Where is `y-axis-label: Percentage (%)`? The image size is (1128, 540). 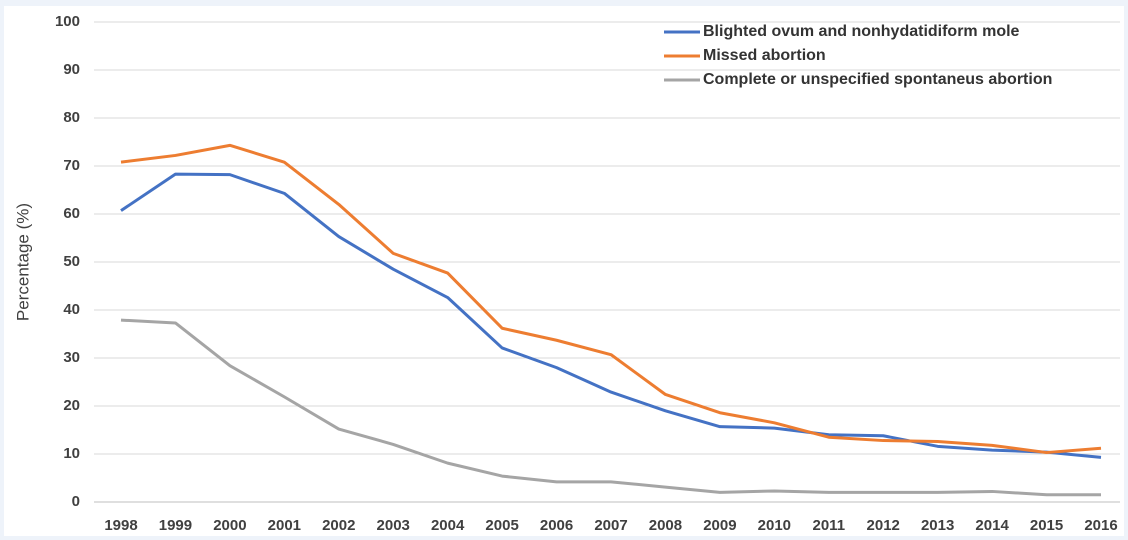 y-axis-label: Percentage (%) is located at coordinates (22, 262).